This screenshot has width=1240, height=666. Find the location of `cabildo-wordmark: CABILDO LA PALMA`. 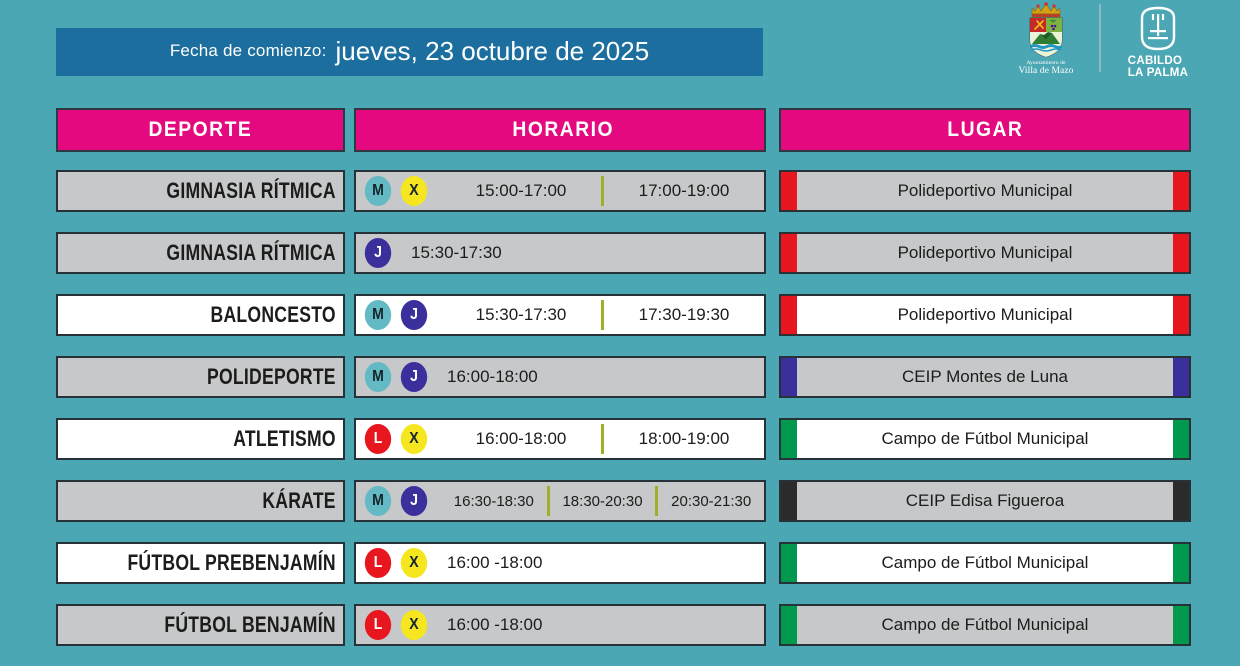

cabildo-wordmark: CABILDO LA PALMA is located at coordinates (1158, 67).